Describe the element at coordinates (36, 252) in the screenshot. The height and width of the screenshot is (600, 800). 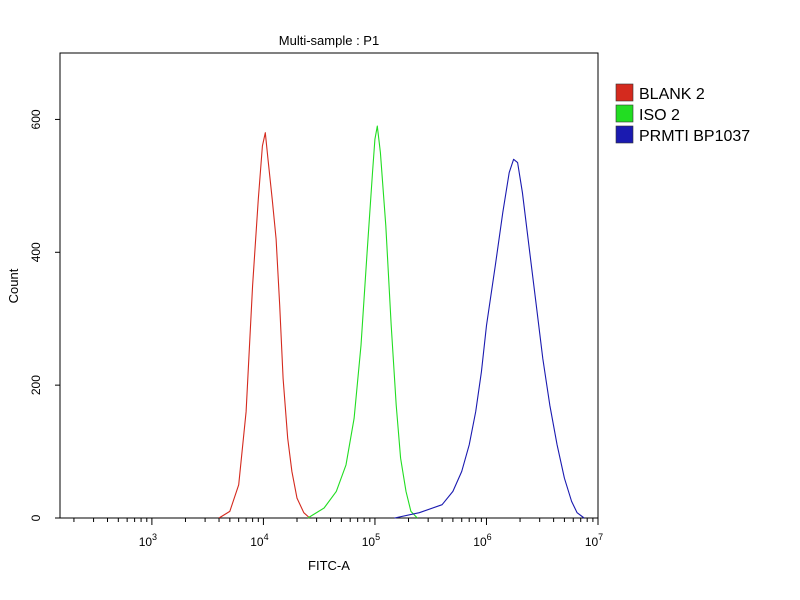
I see `y-tick-label-2: 400` at that location.